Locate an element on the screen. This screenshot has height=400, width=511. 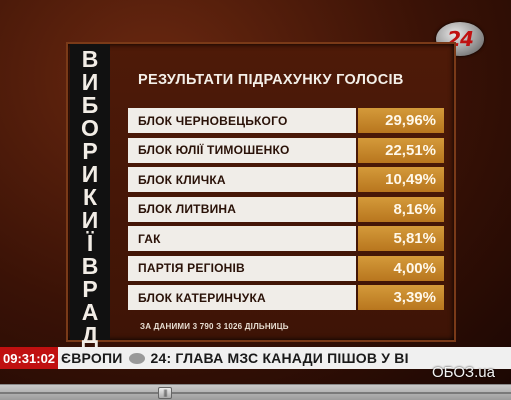
vertical-letter: Д is located at coordinates (90, 335).